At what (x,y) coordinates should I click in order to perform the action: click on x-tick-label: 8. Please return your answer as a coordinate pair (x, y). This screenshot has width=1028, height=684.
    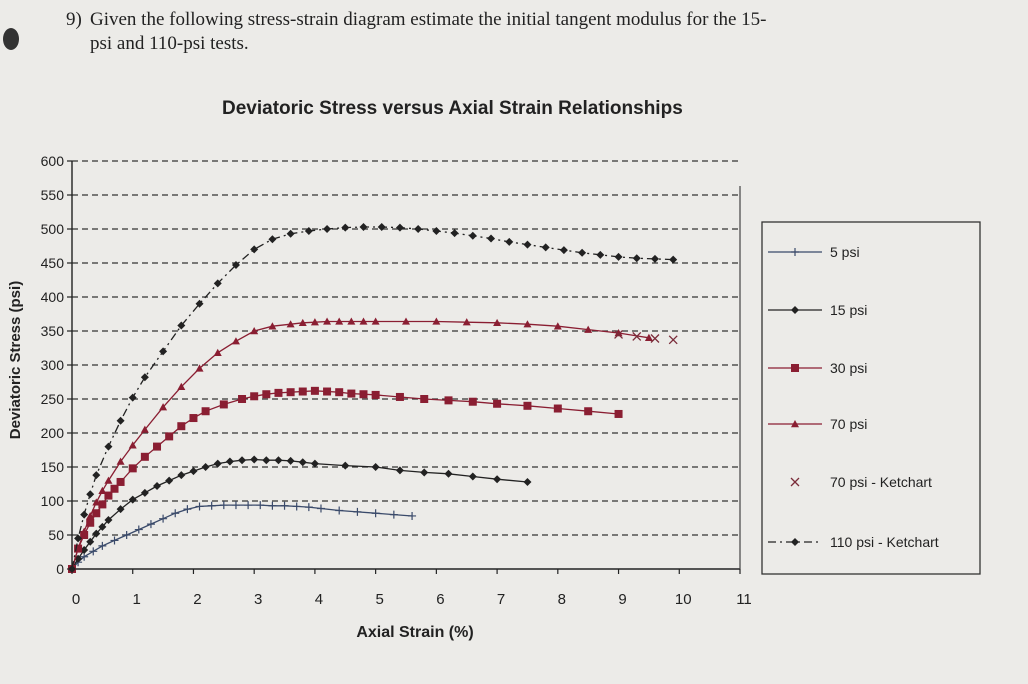
    Looking at the image, I should click on (562, 599).